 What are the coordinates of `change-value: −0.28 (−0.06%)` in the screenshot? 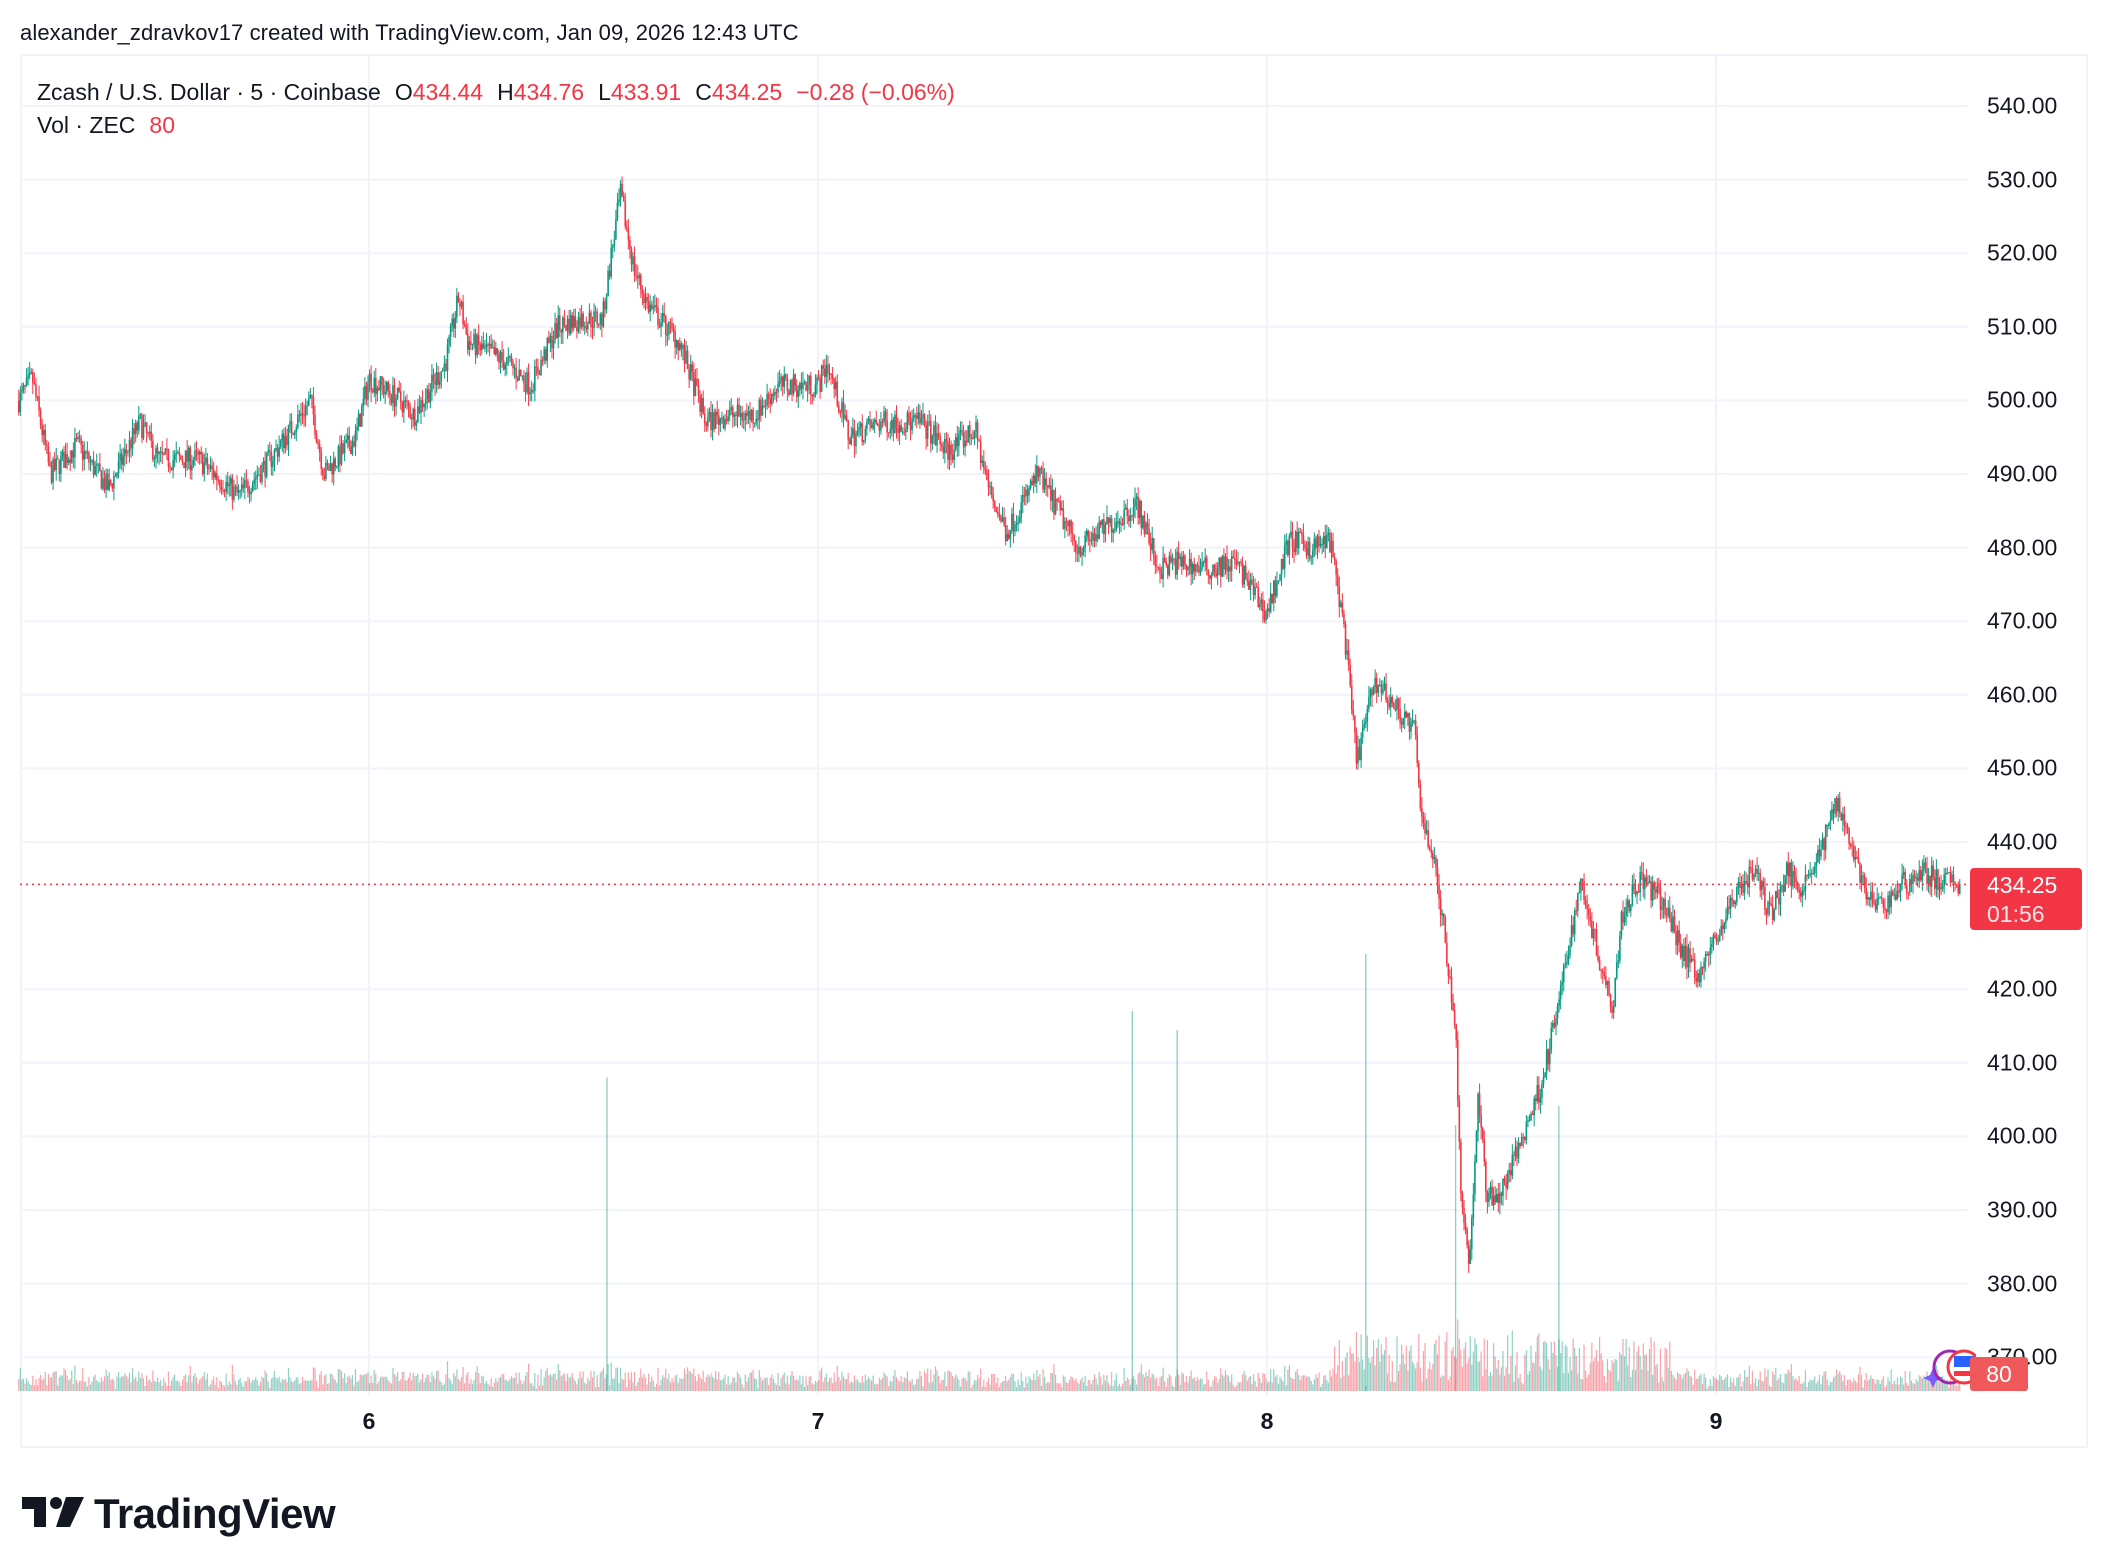 It's located at (875, 92).